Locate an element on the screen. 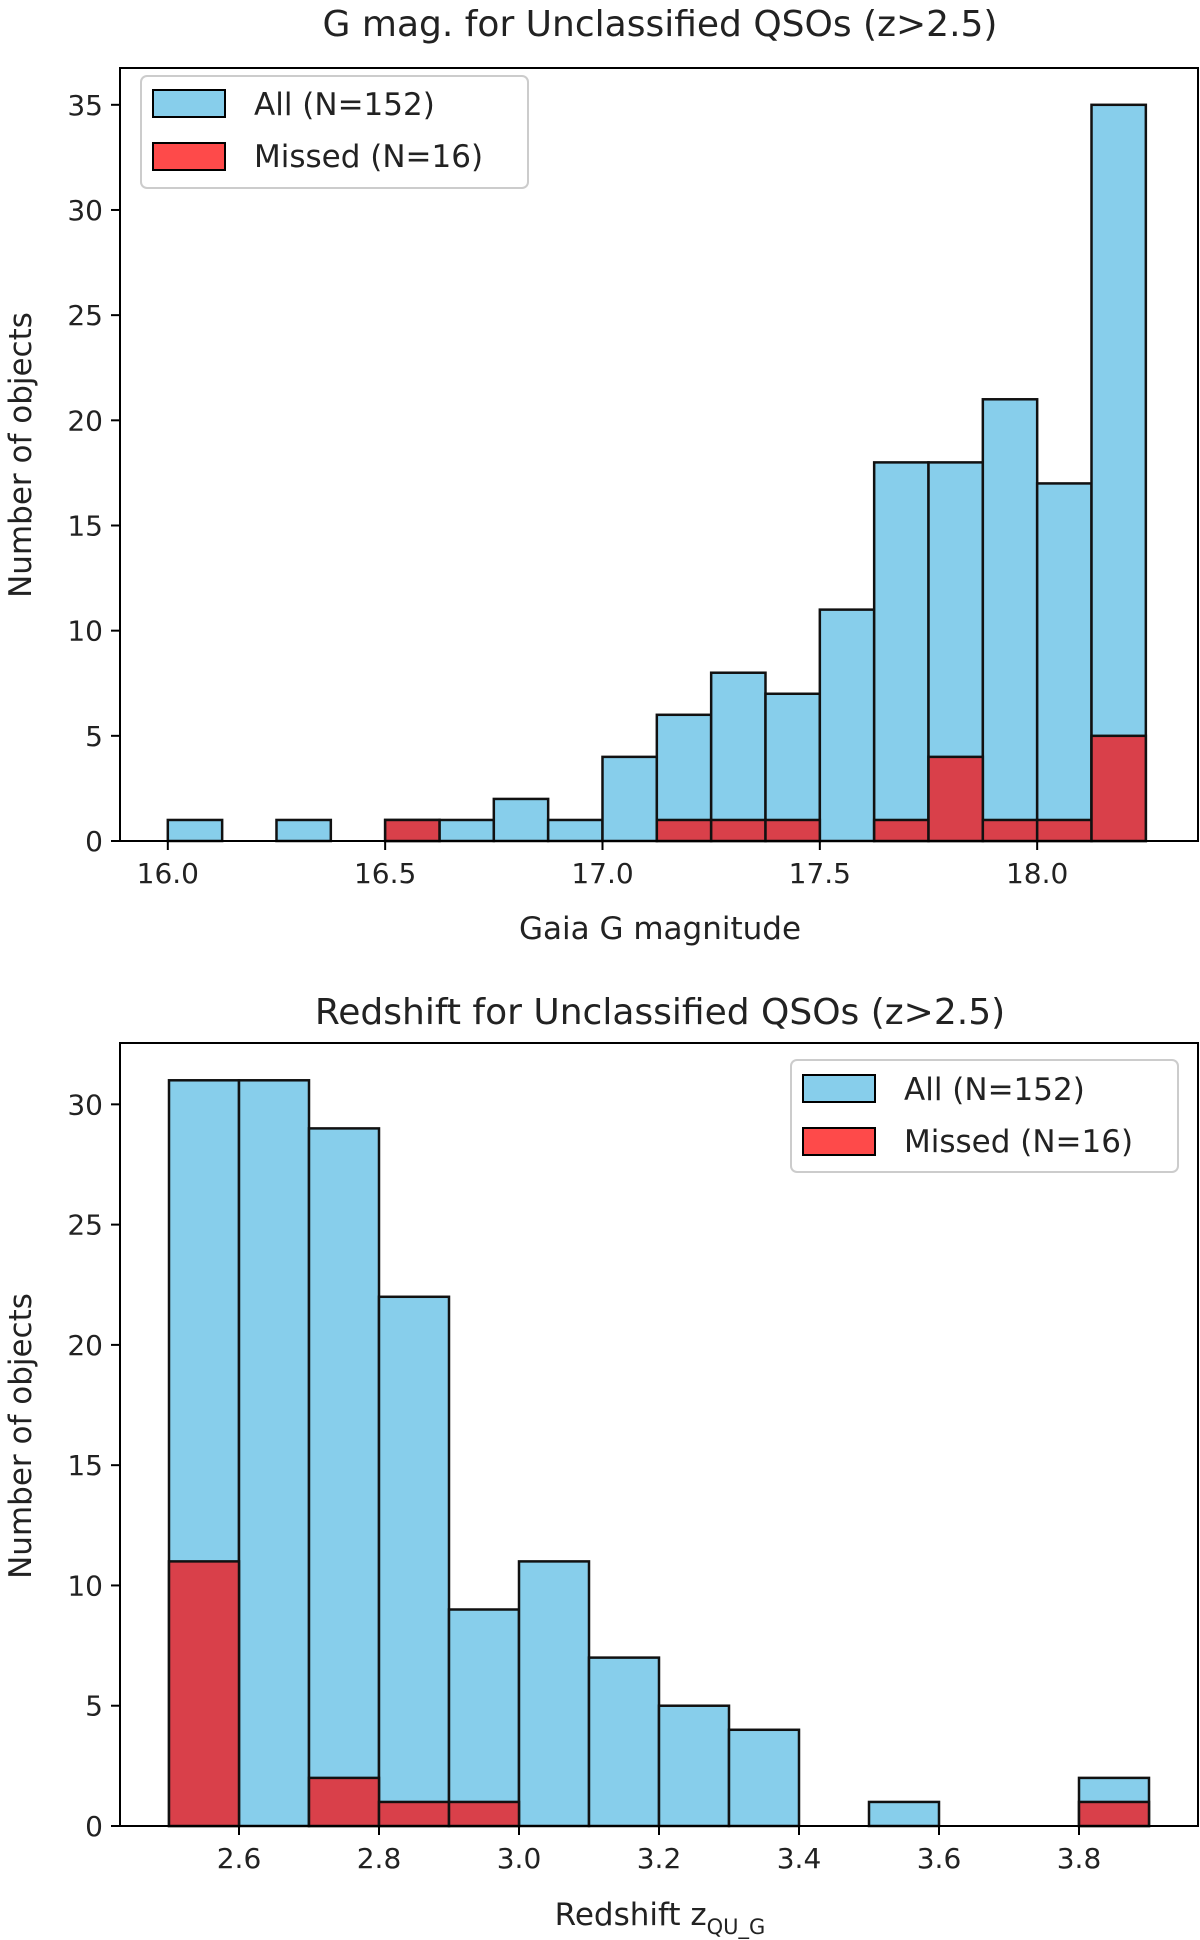 The height and width of the screenshot is (1940, 1200). x-axis-ticks: 2.6 2.8 3.0 3.2 3.4 3.6 3.8 is located at coordinates (659, 1850).